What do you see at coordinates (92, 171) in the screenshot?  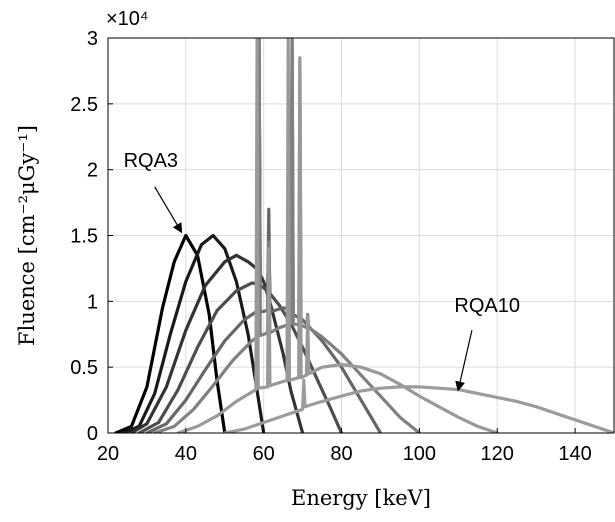 I see `y-tick-label: 2` at bounding box center [92, 171].